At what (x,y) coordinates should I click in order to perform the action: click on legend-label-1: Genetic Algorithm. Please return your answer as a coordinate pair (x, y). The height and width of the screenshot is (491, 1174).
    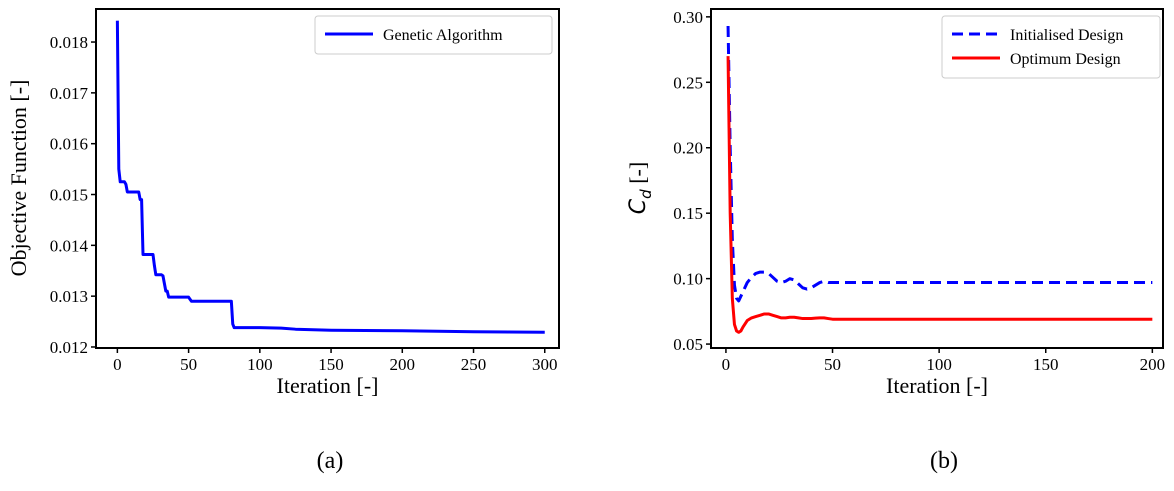
    Looking at the image, I should click on (443, 35).